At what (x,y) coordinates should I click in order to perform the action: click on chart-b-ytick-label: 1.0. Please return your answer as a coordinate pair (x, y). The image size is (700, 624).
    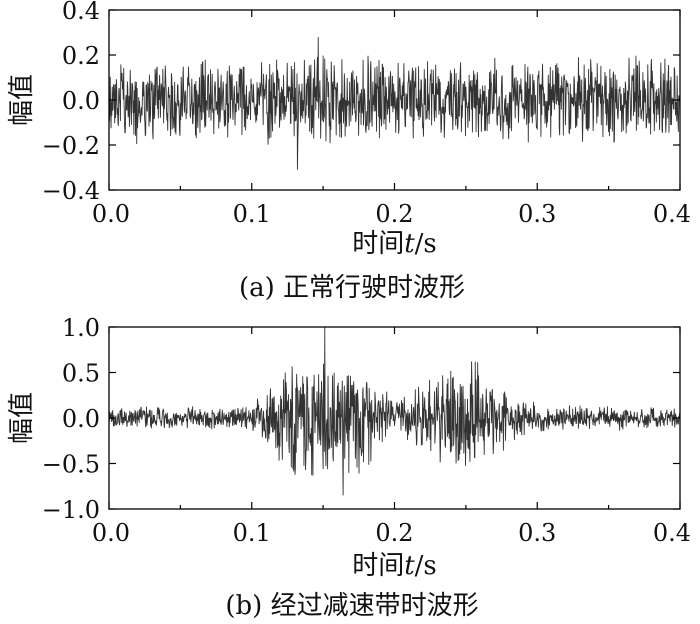
    Looking at the image, I should click on (81, 328).